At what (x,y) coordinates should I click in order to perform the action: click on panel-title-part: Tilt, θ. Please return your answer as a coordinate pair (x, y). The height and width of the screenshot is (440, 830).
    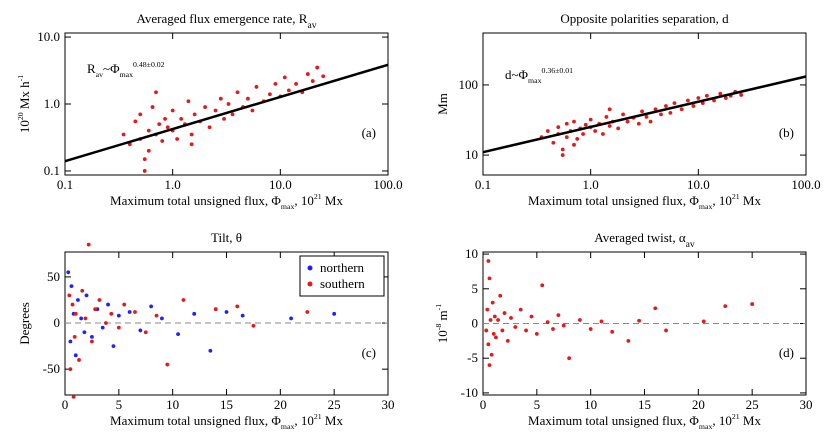
    Looking at the image, I should click on (226, 237).